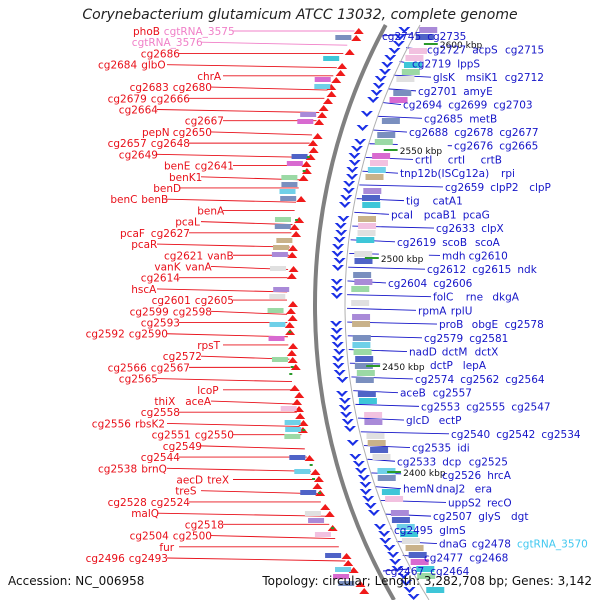 The width and height of the screenshot is (600, 600). I want to click on right-gene-label: cg2477, so click(443, 558).